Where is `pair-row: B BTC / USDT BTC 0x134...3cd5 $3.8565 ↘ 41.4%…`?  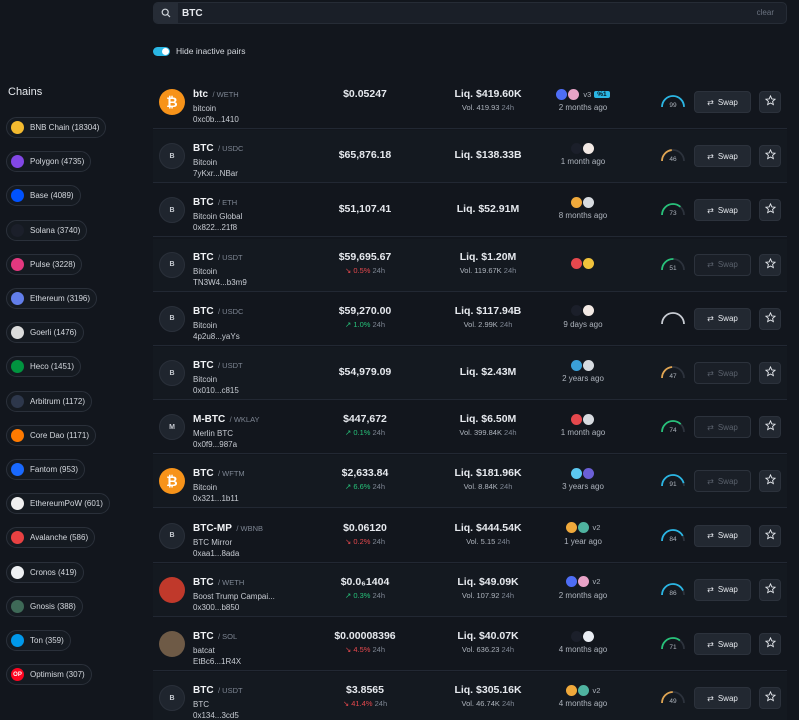 pair-row: B BTC / USDT BTC 0x134...3cd5 $3.8565 ↘ 41.4%… is located at coordinates (470, 696).